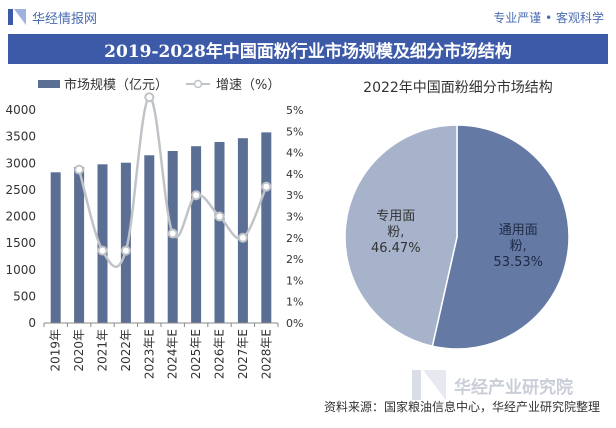 The image size is (616, 428). I want to click on bar-2019年, so click(55, 247).